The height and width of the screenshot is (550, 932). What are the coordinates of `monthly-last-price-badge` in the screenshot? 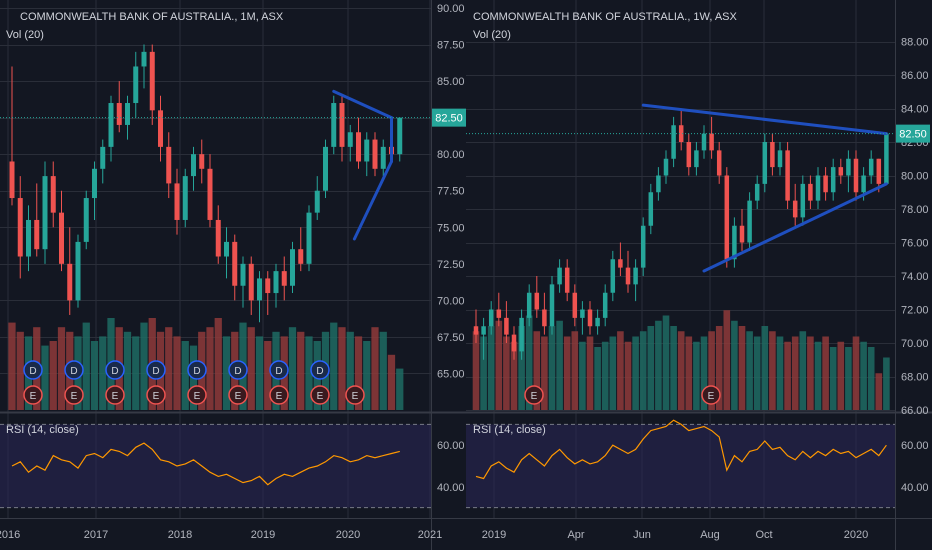 It's located at (449, 117).